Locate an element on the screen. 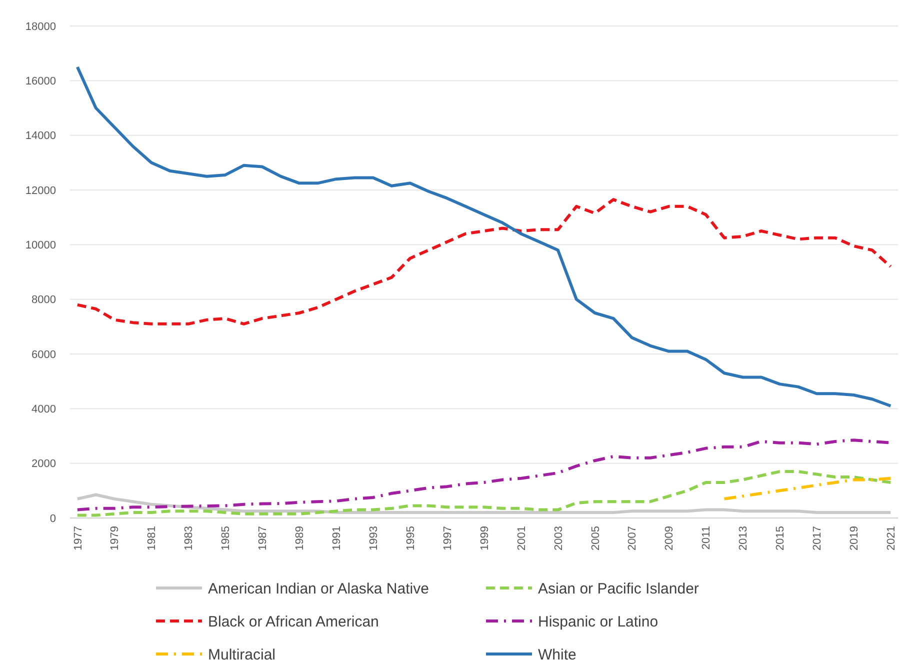 This screenshot has width=914, height=670. x-tick-label: 1987 is located at coordinates (263, 538).